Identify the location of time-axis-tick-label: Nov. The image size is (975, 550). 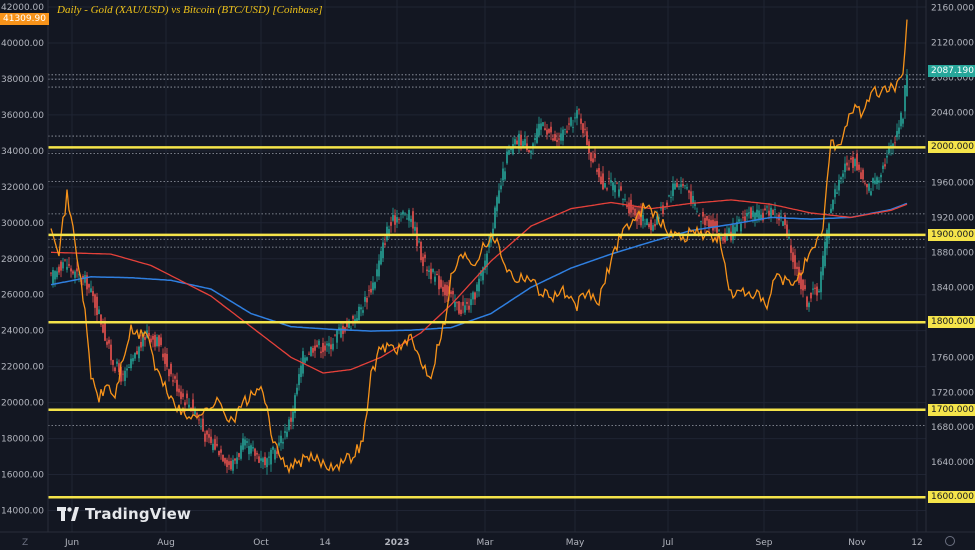
(857, 543).